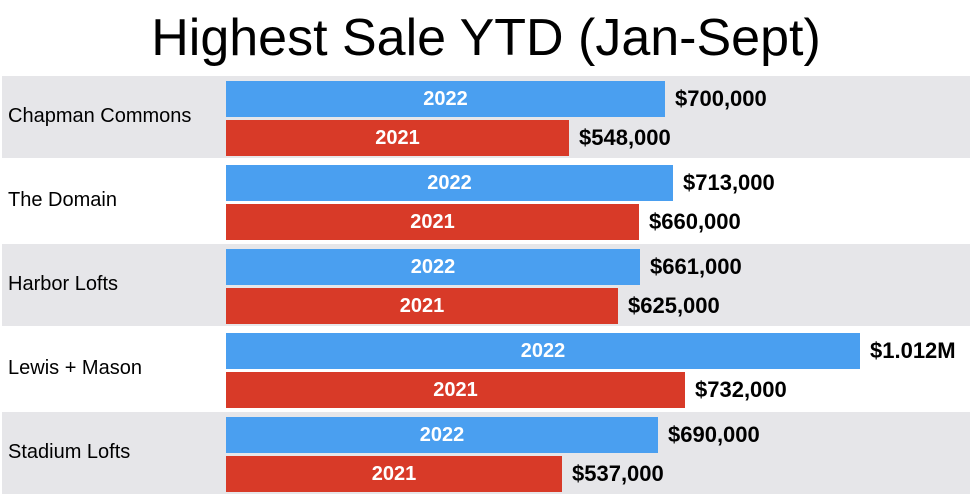 Image resolution: width=972 pixels, height=503 pixels. What do you see at coordinates (741, 389) in the screenshot?
I see `value-label: $732,000` at bounding box center [741, 389].